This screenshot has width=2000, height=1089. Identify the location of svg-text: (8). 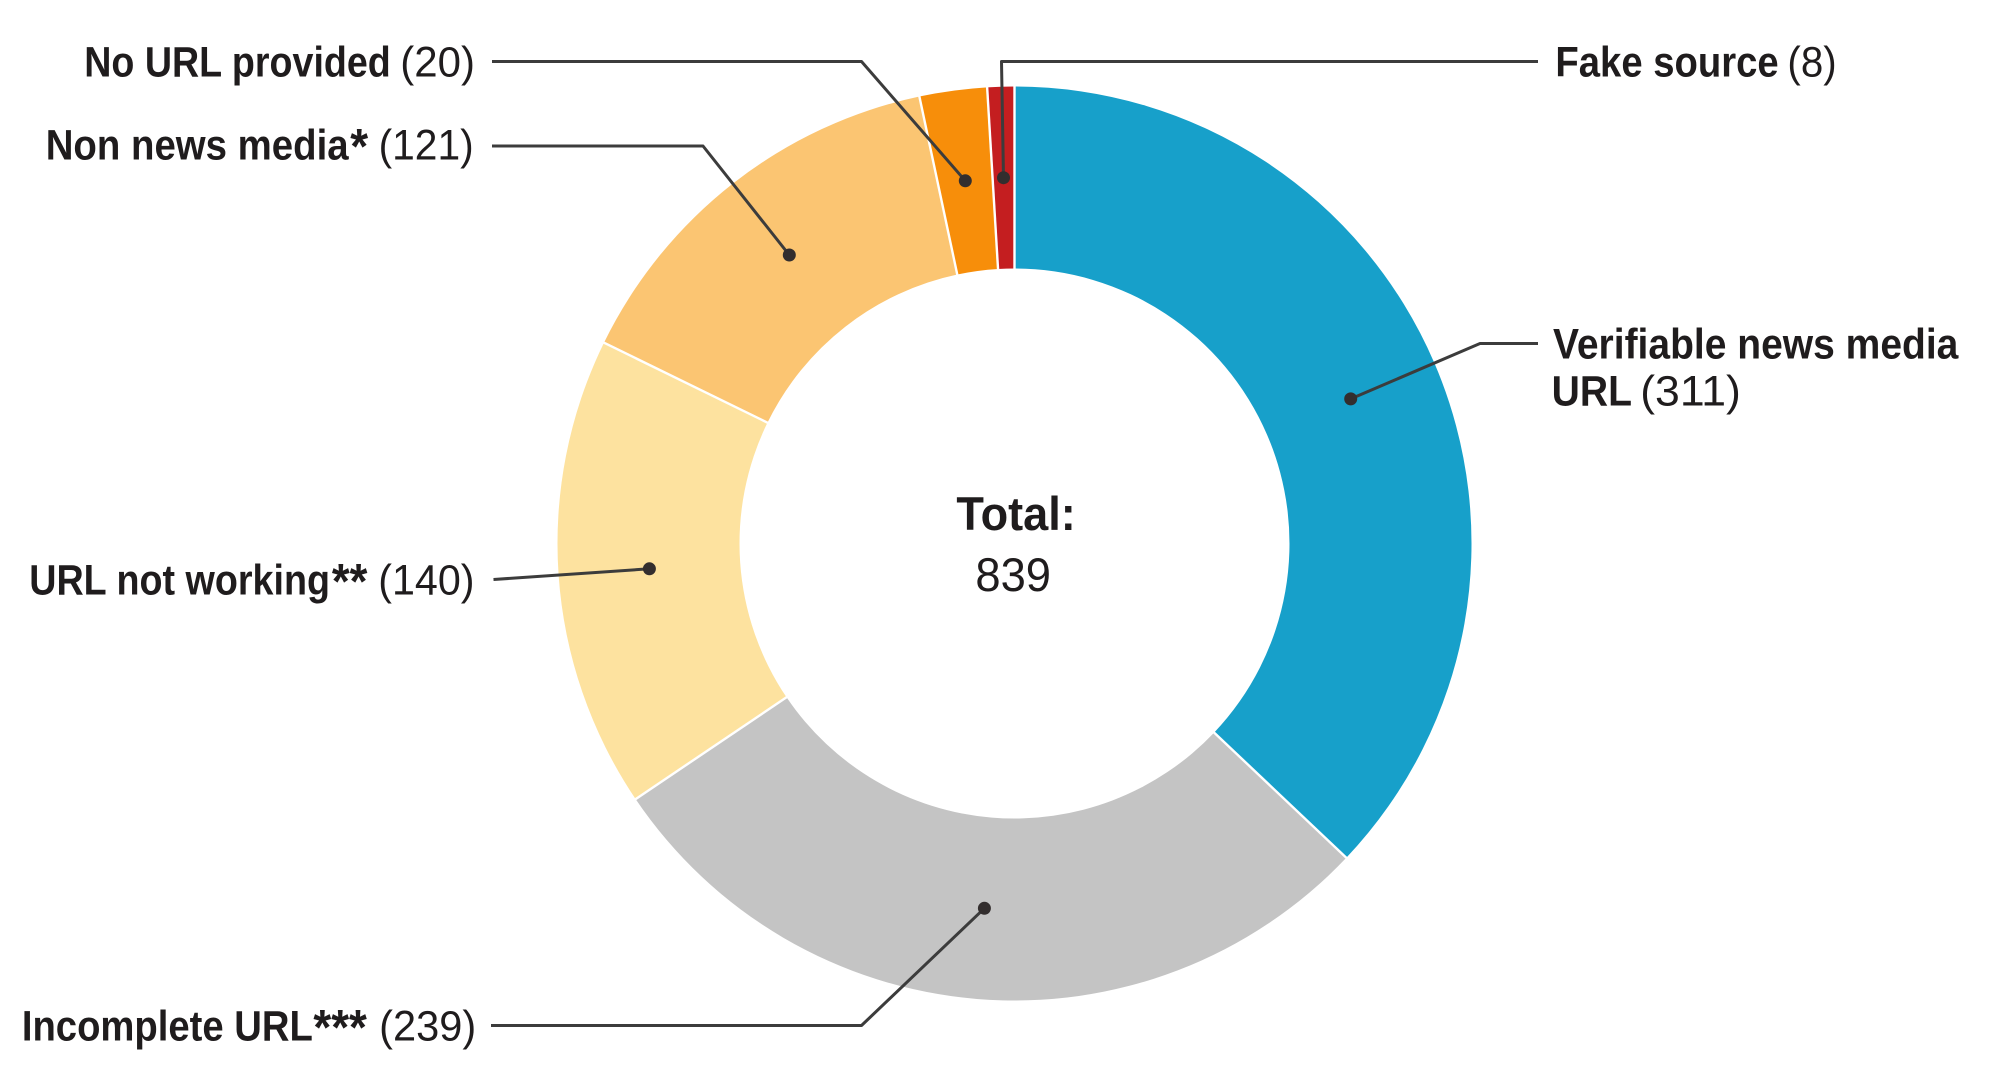
(1811, 61).